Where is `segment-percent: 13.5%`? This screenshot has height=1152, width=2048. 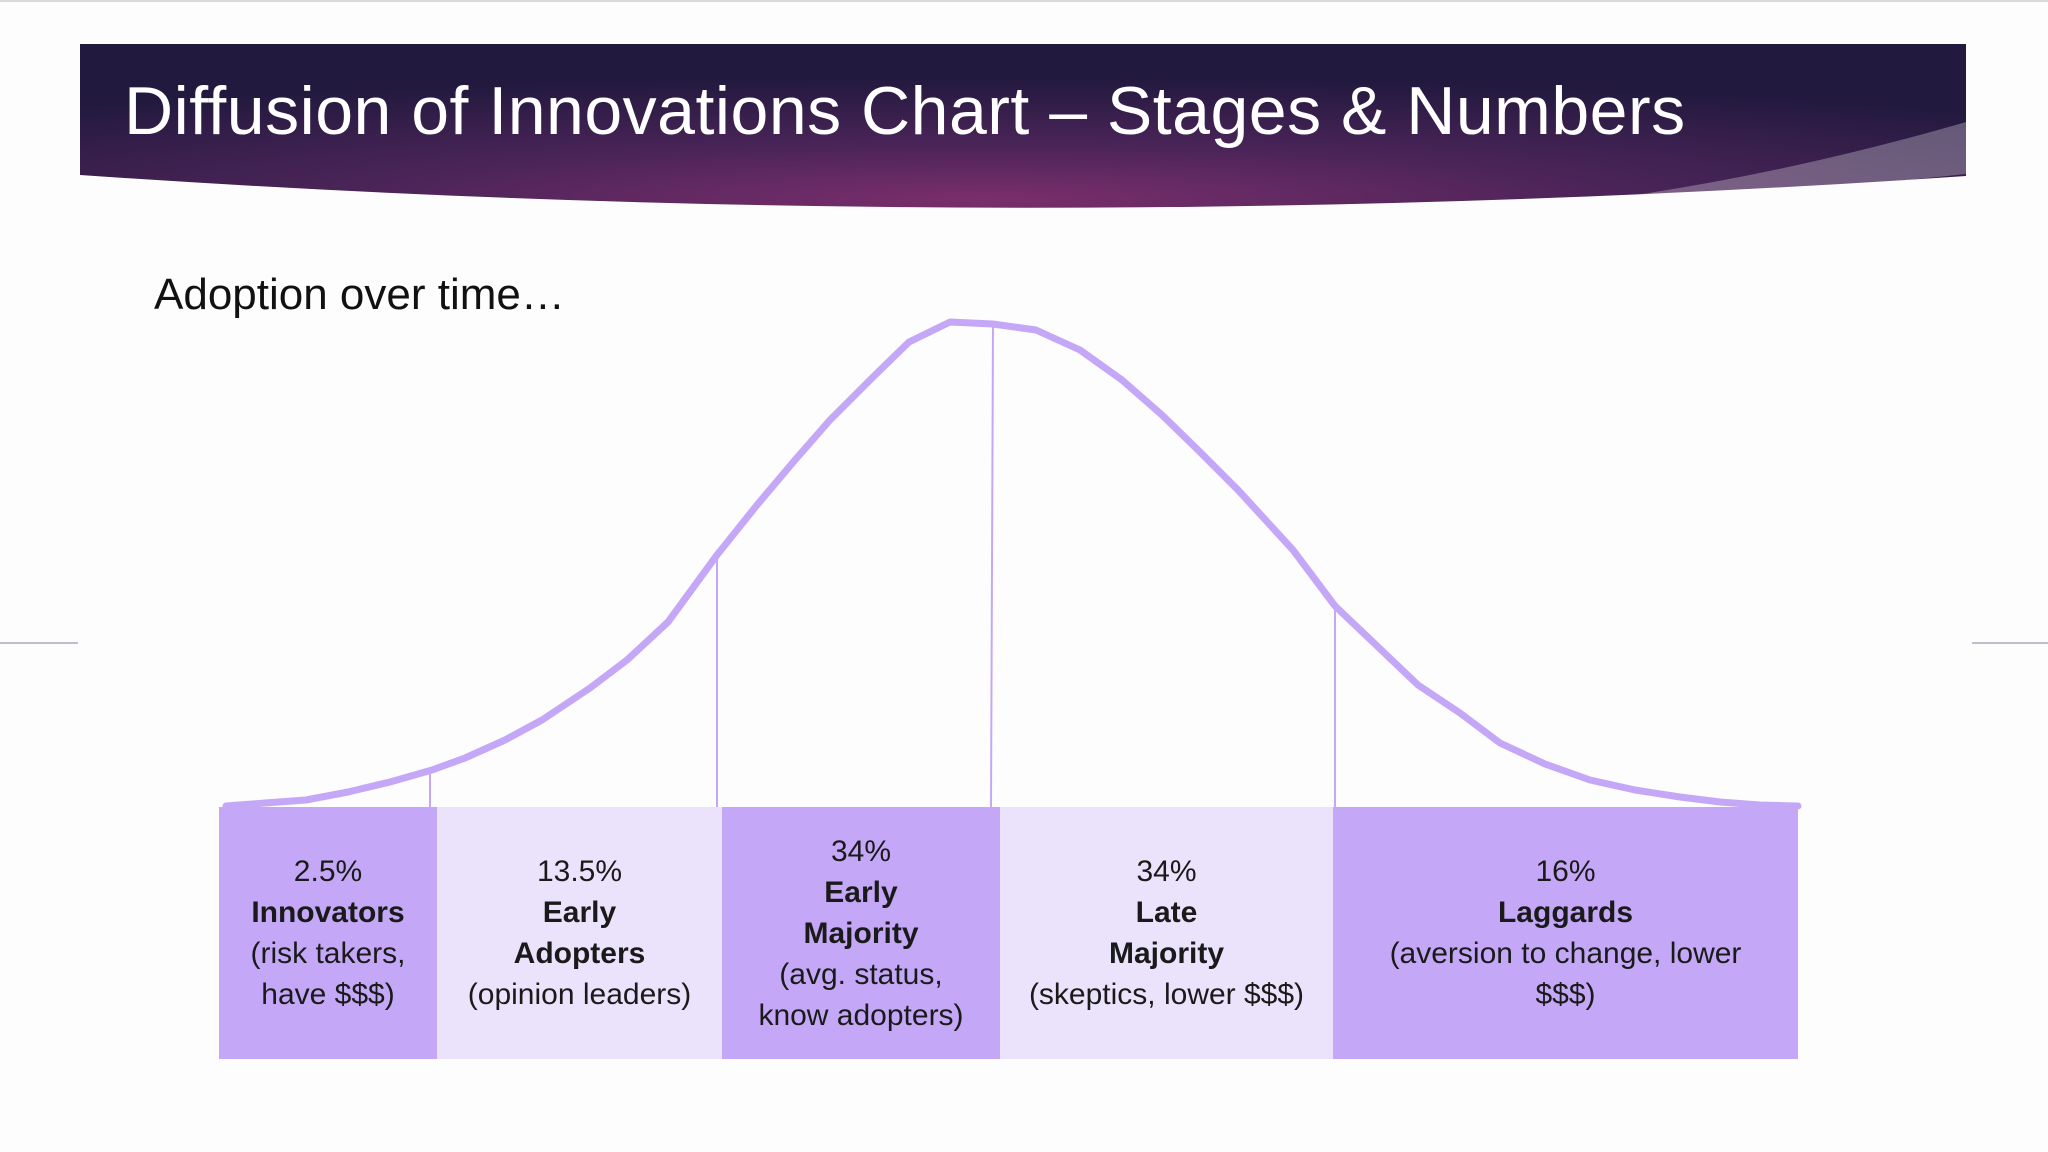 segment-percent: 13.5% is located at coordinates (579, 871).